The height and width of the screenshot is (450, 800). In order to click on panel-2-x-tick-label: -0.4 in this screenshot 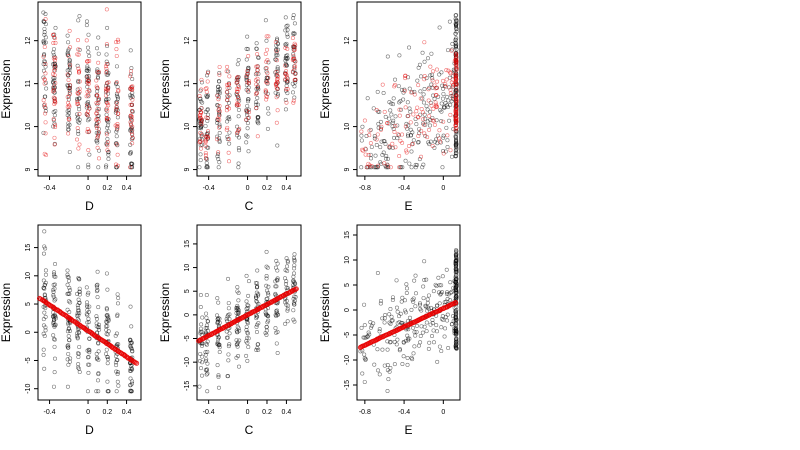, I will do `click(209, 188)`.